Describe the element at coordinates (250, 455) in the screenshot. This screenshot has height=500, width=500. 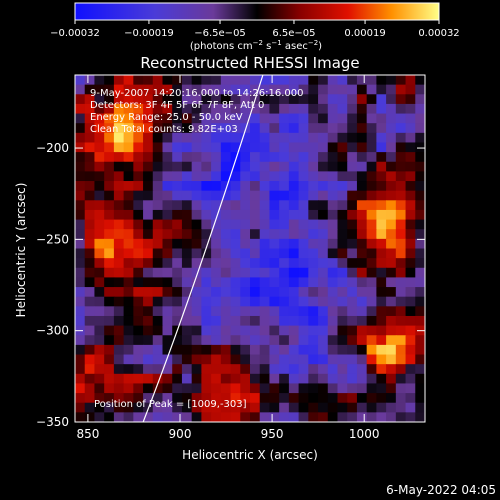
I see `x-axis-title: Heliocentric X (arcsec)` at that location.